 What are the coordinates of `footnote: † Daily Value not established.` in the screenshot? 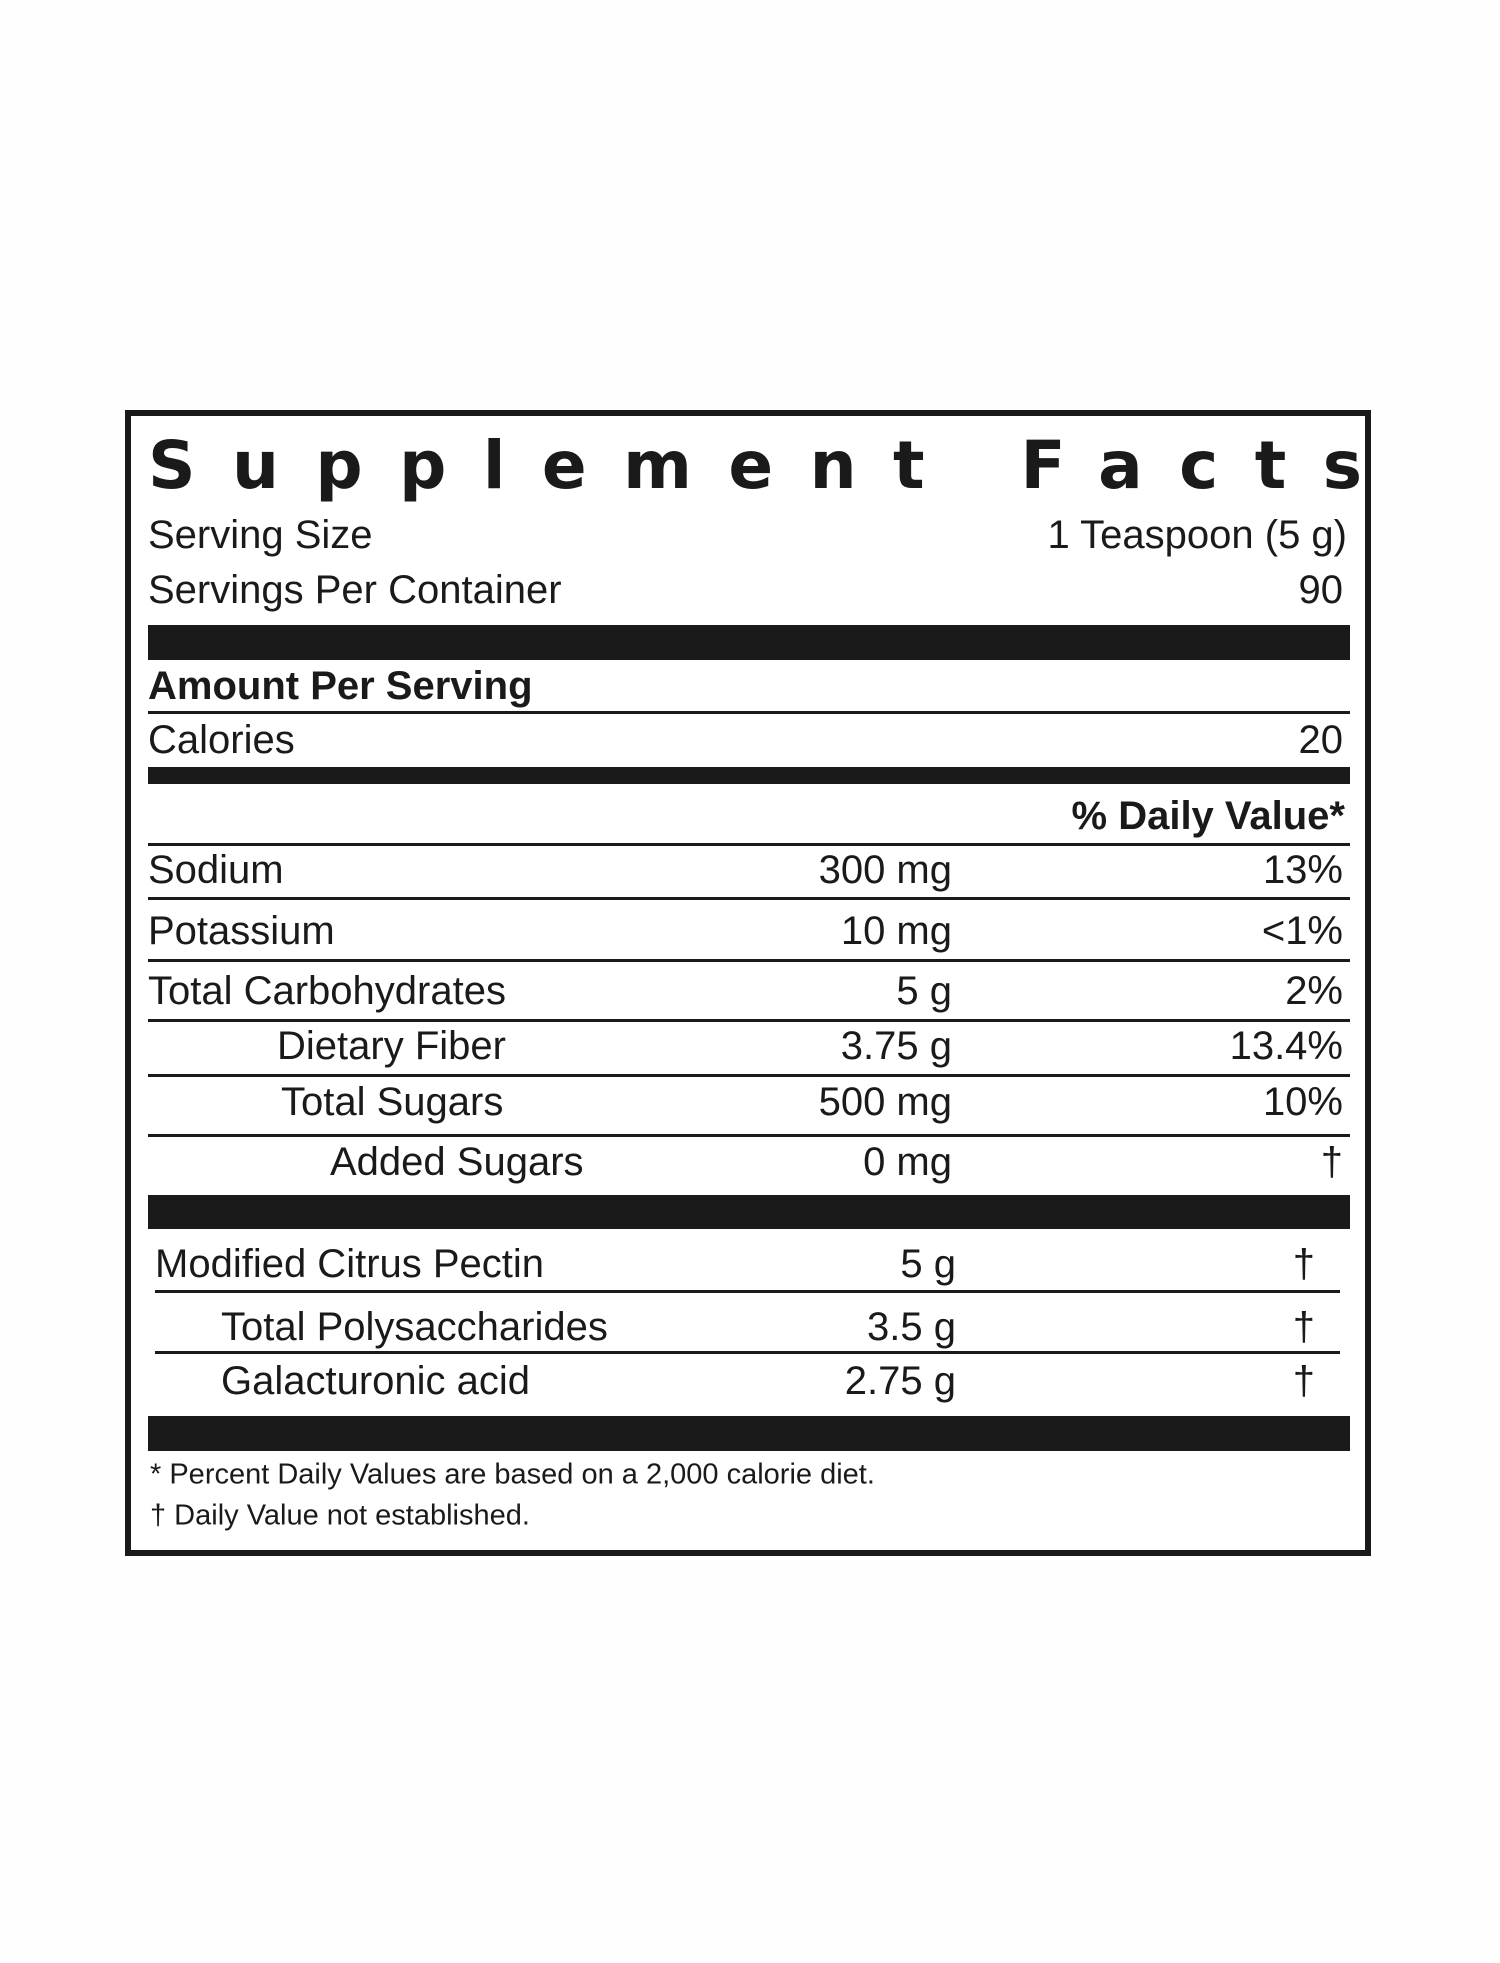 It's located at (340, 1515).